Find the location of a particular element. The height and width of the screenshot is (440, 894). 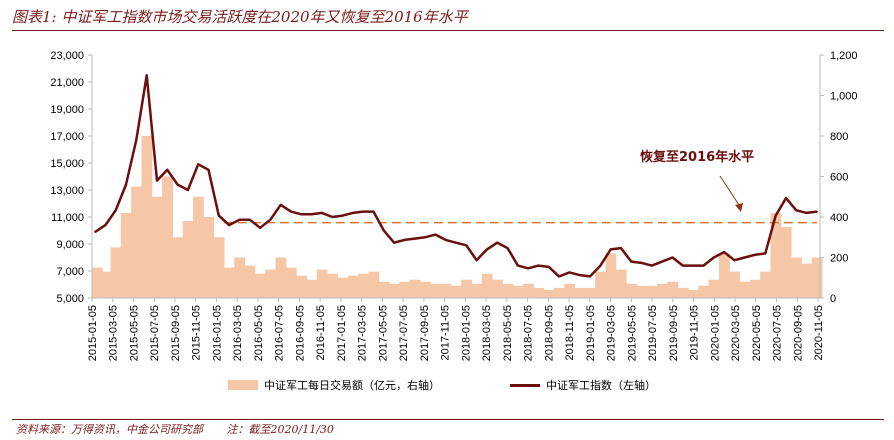

date-note: 注：截至2020/11/30 is located at coordinates (280, 429).